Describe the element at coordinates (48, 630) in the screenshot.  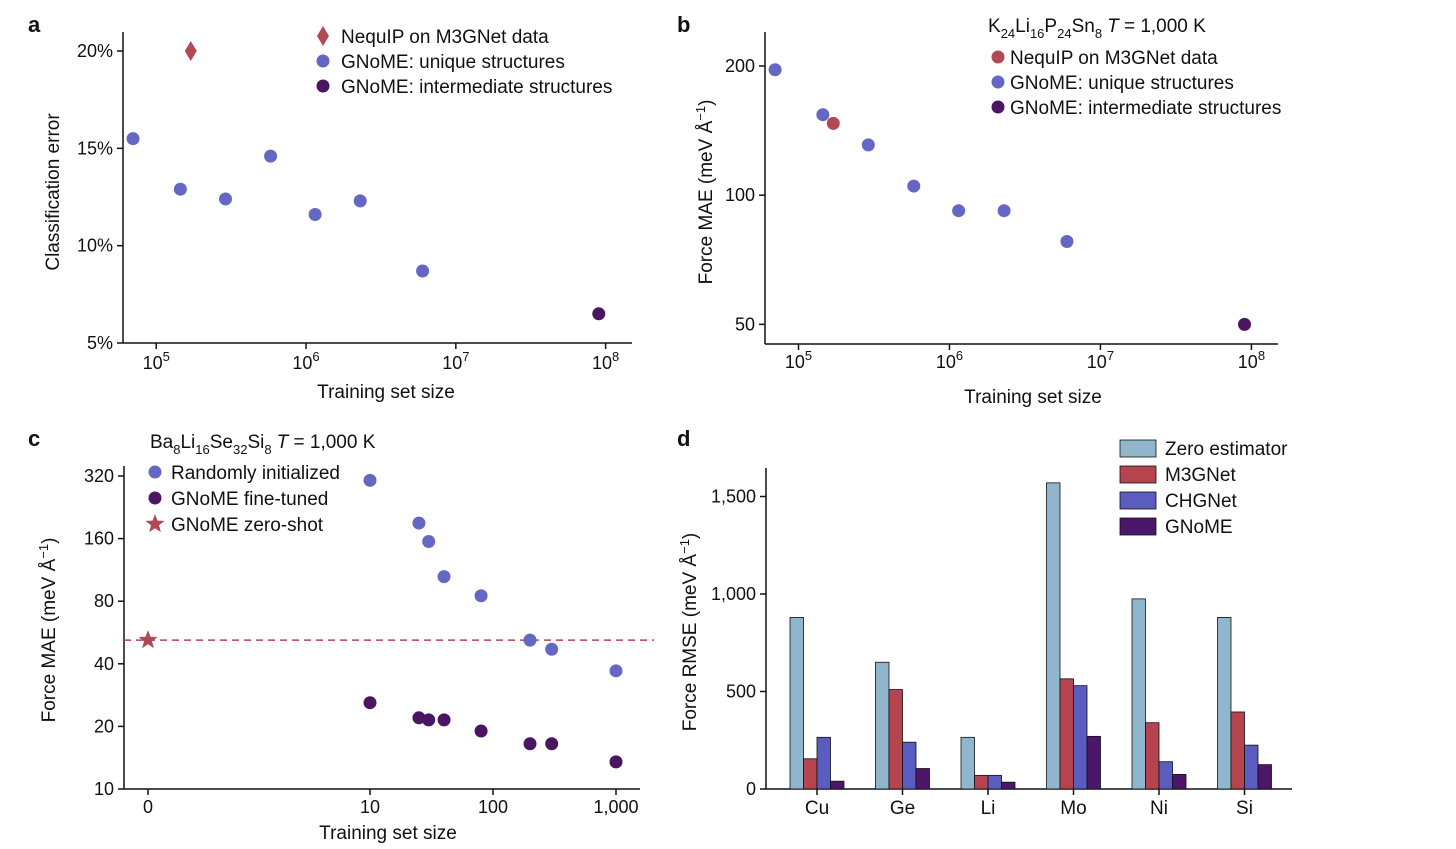
I see `panel-c-y-label: Force MAE (meV Å−1)` at that location.